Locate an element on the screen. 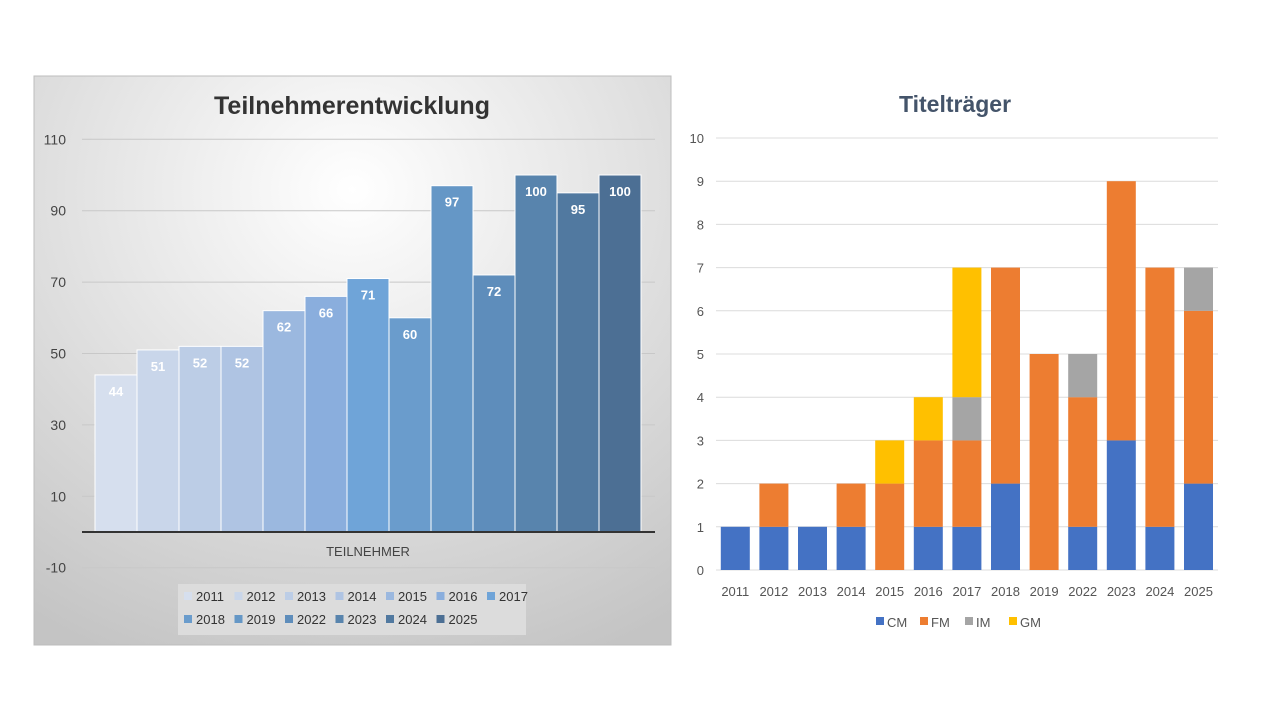 The width and height of the screenshot is (1280, 720). legend-entry: FM is located at coordinates (940, 622).